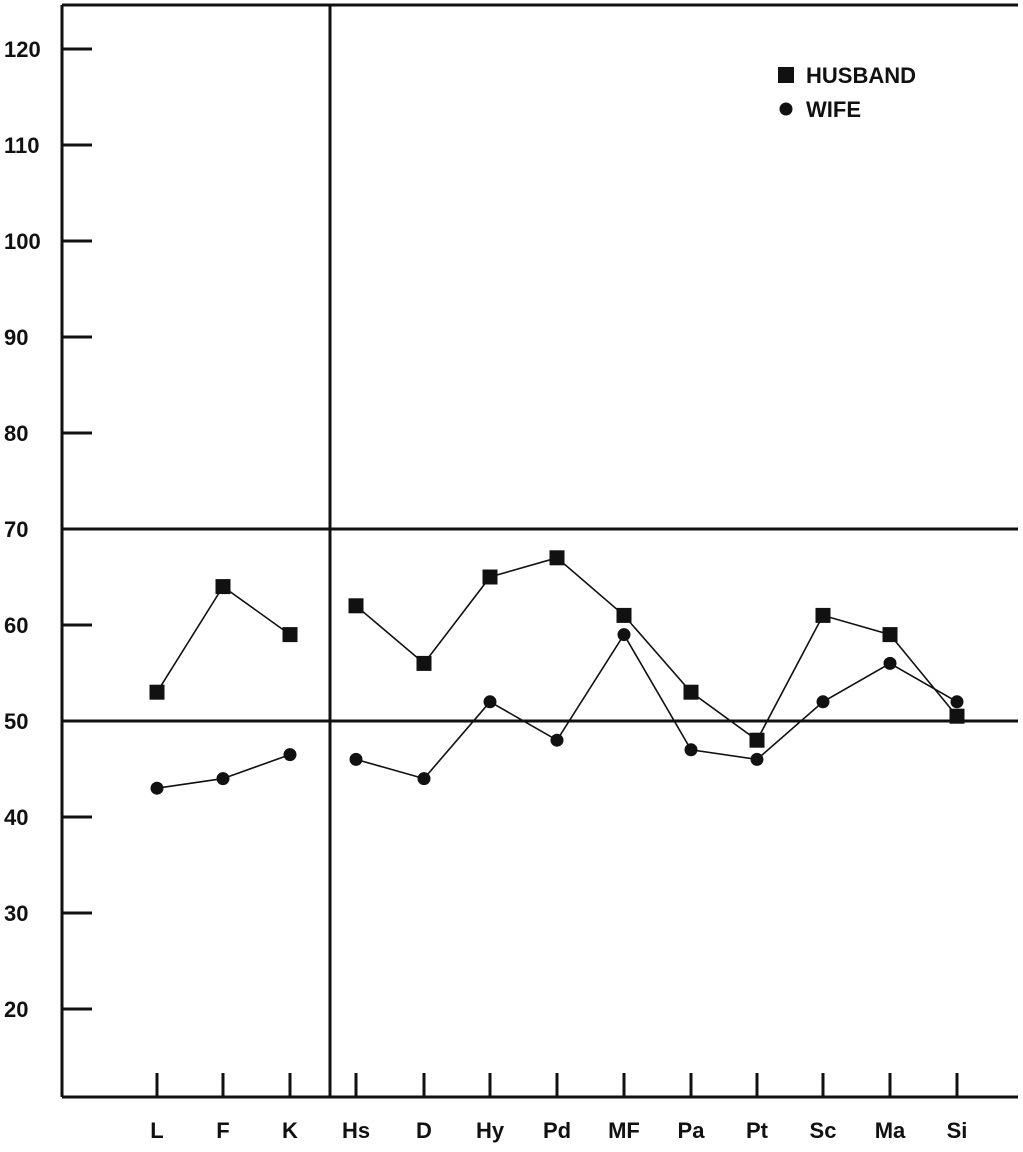  I want to click on y-tick-label-100: 100, so click(22, 241).